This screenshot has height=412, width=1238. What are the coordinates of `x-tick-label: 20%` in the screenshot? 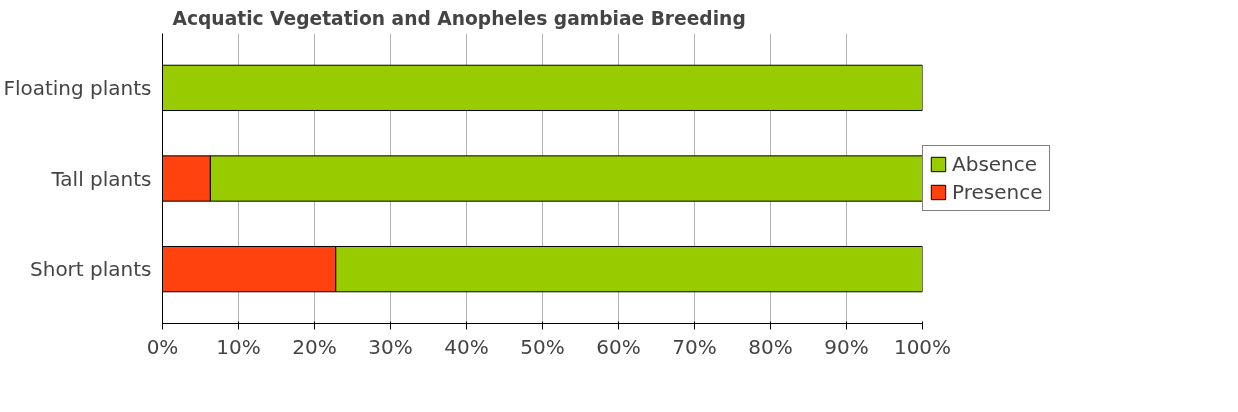 It's located at (314, 346).